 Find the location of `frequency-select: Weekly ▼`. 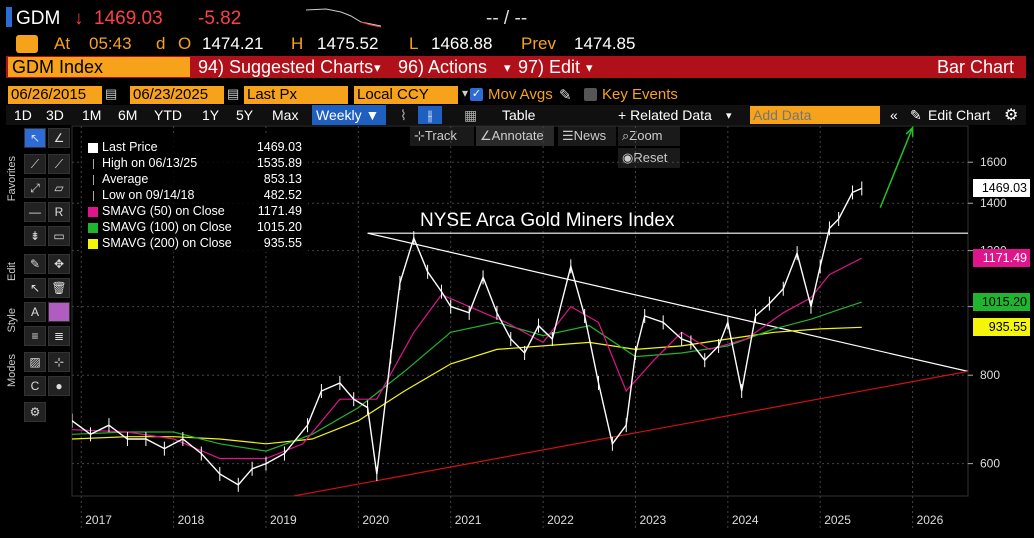

frequency-select: Weekly ▼ is located at coordinates (349, 115).